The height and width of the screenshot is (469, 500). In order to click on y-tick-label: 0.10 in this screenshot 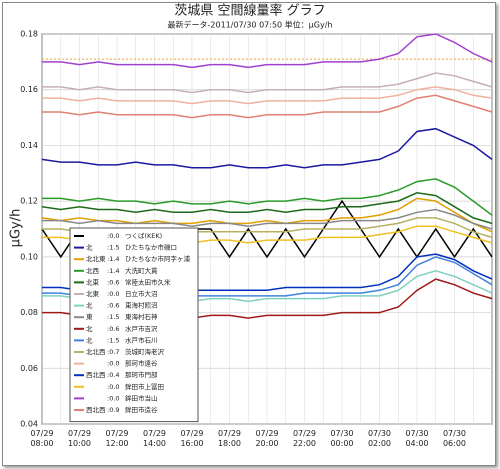, I will do `click(29, 256)`.